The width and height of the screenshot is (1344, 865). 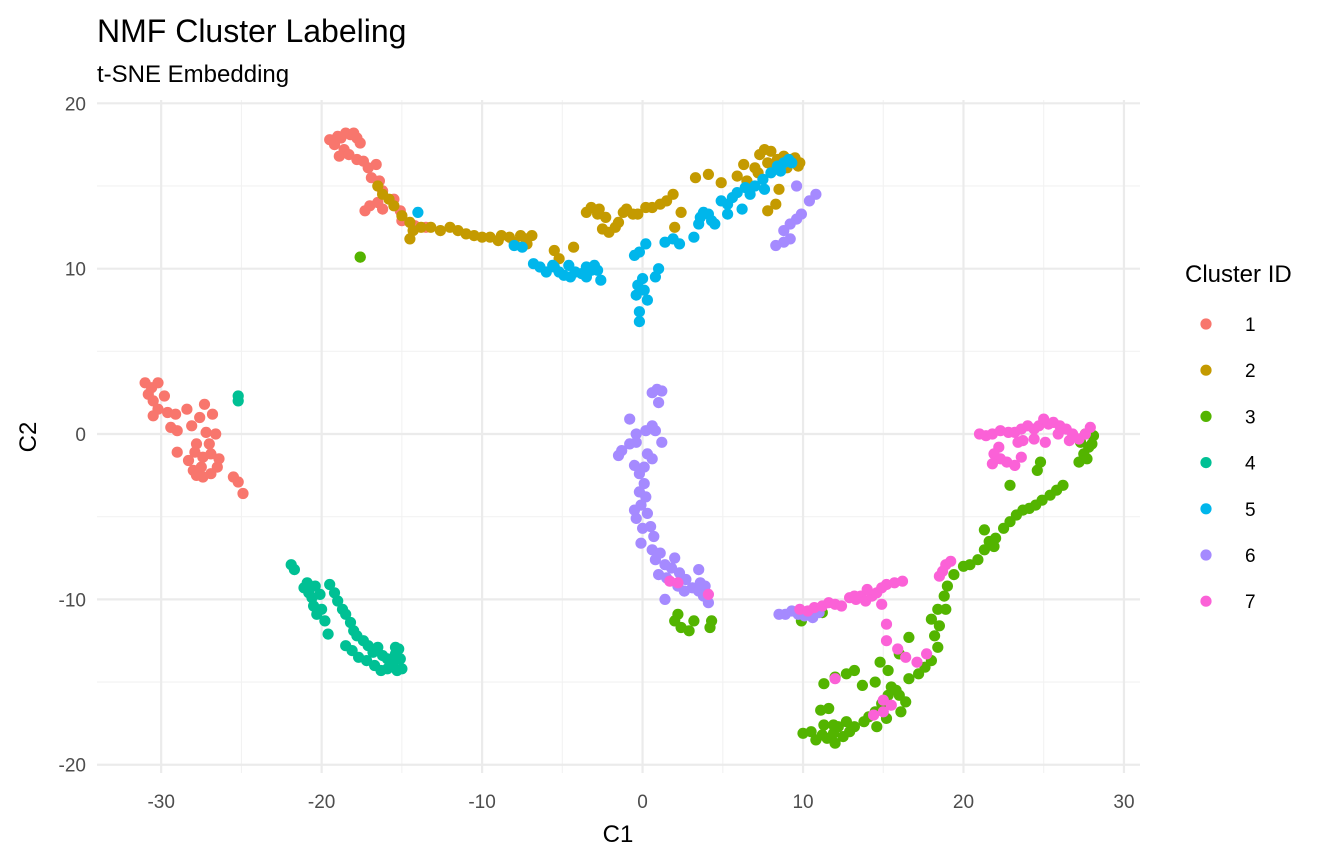 I want to click on x-axis-ticks: -30 -20 -10 0 10 20 30, so click(x=640, y=802).